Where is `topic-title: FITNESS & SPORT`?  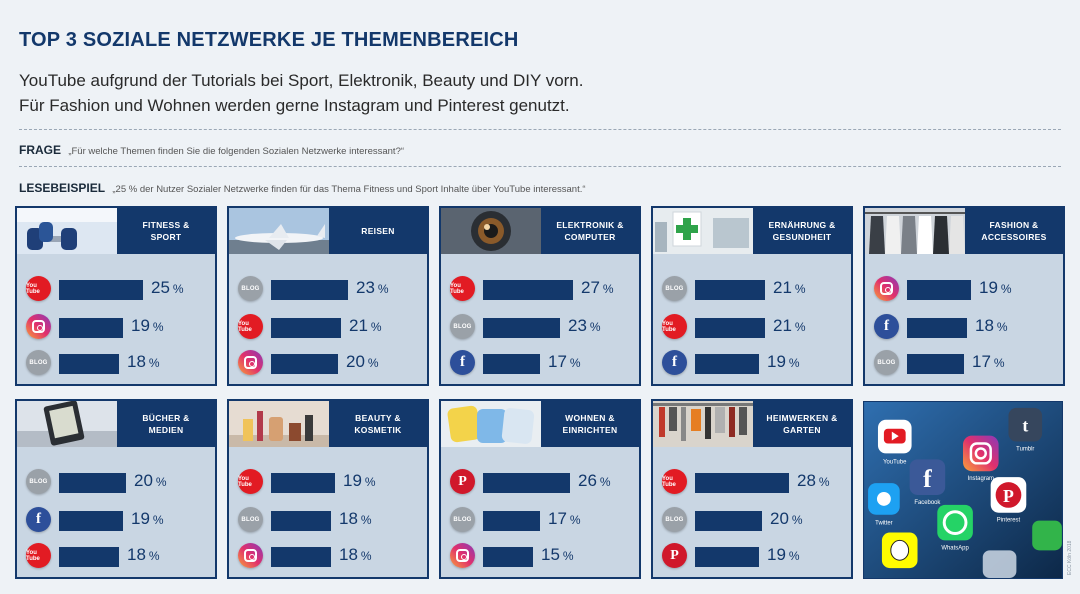
topic-title: FITNESS & SPORT is located at coordinates (166, 231).